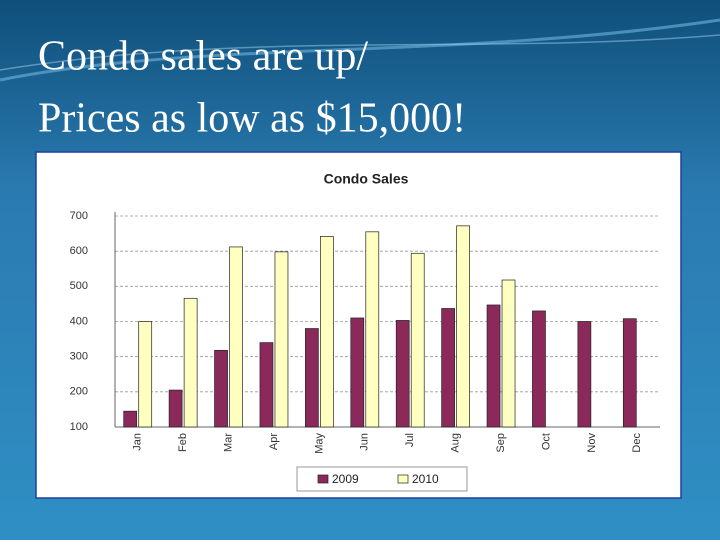 Image resolution: width=720 pixels, height=545 pixels. Describe the element at coordinates (79, 251) in the screenshot. I see `y-tick-label: 600` at that location.